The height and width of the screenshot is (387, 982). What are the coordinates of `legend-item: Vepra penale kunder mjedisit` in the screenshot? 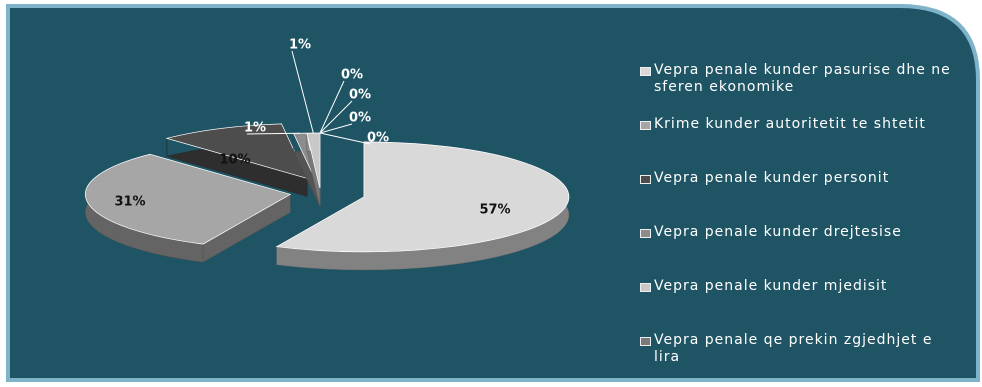 It's located at (800, 305).